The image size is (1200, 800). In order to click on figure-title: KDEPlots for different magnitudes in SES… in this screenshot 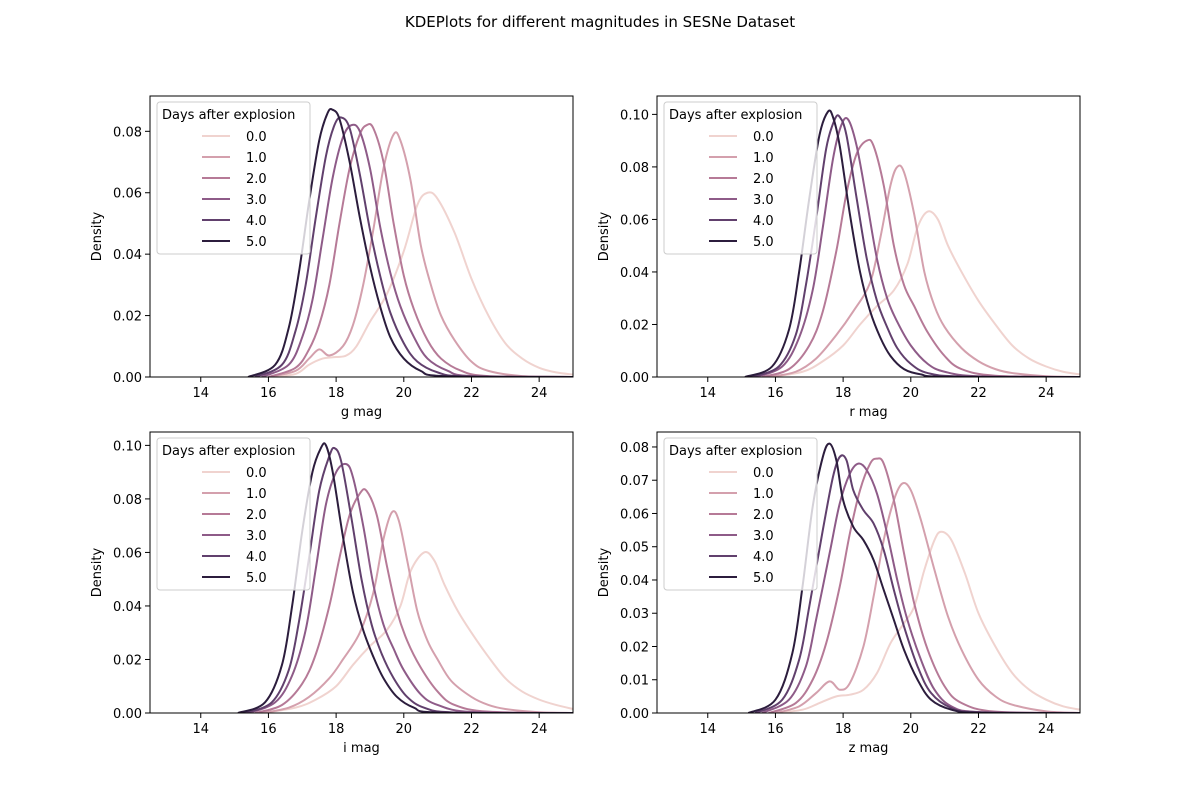, I will do `click(600, 22)`.